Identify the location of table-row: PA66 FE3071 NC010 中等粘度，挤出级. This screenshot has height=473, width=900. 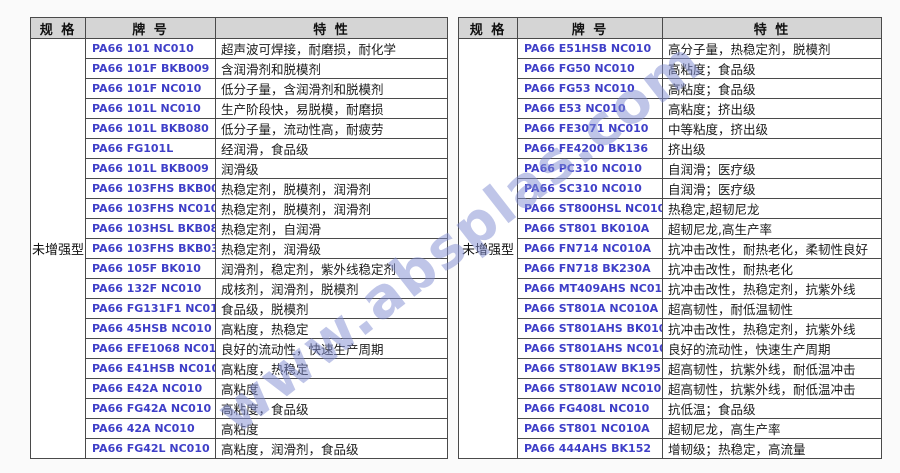
(670, 128).